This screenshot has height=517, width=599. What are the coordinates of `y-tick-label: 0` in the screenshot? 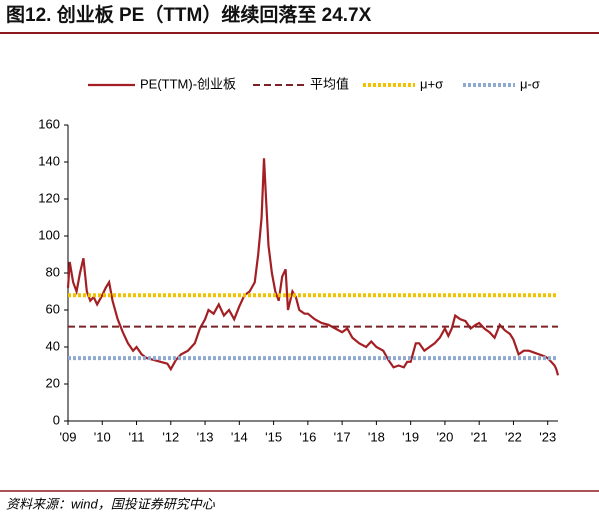 It's located at (56, 419).